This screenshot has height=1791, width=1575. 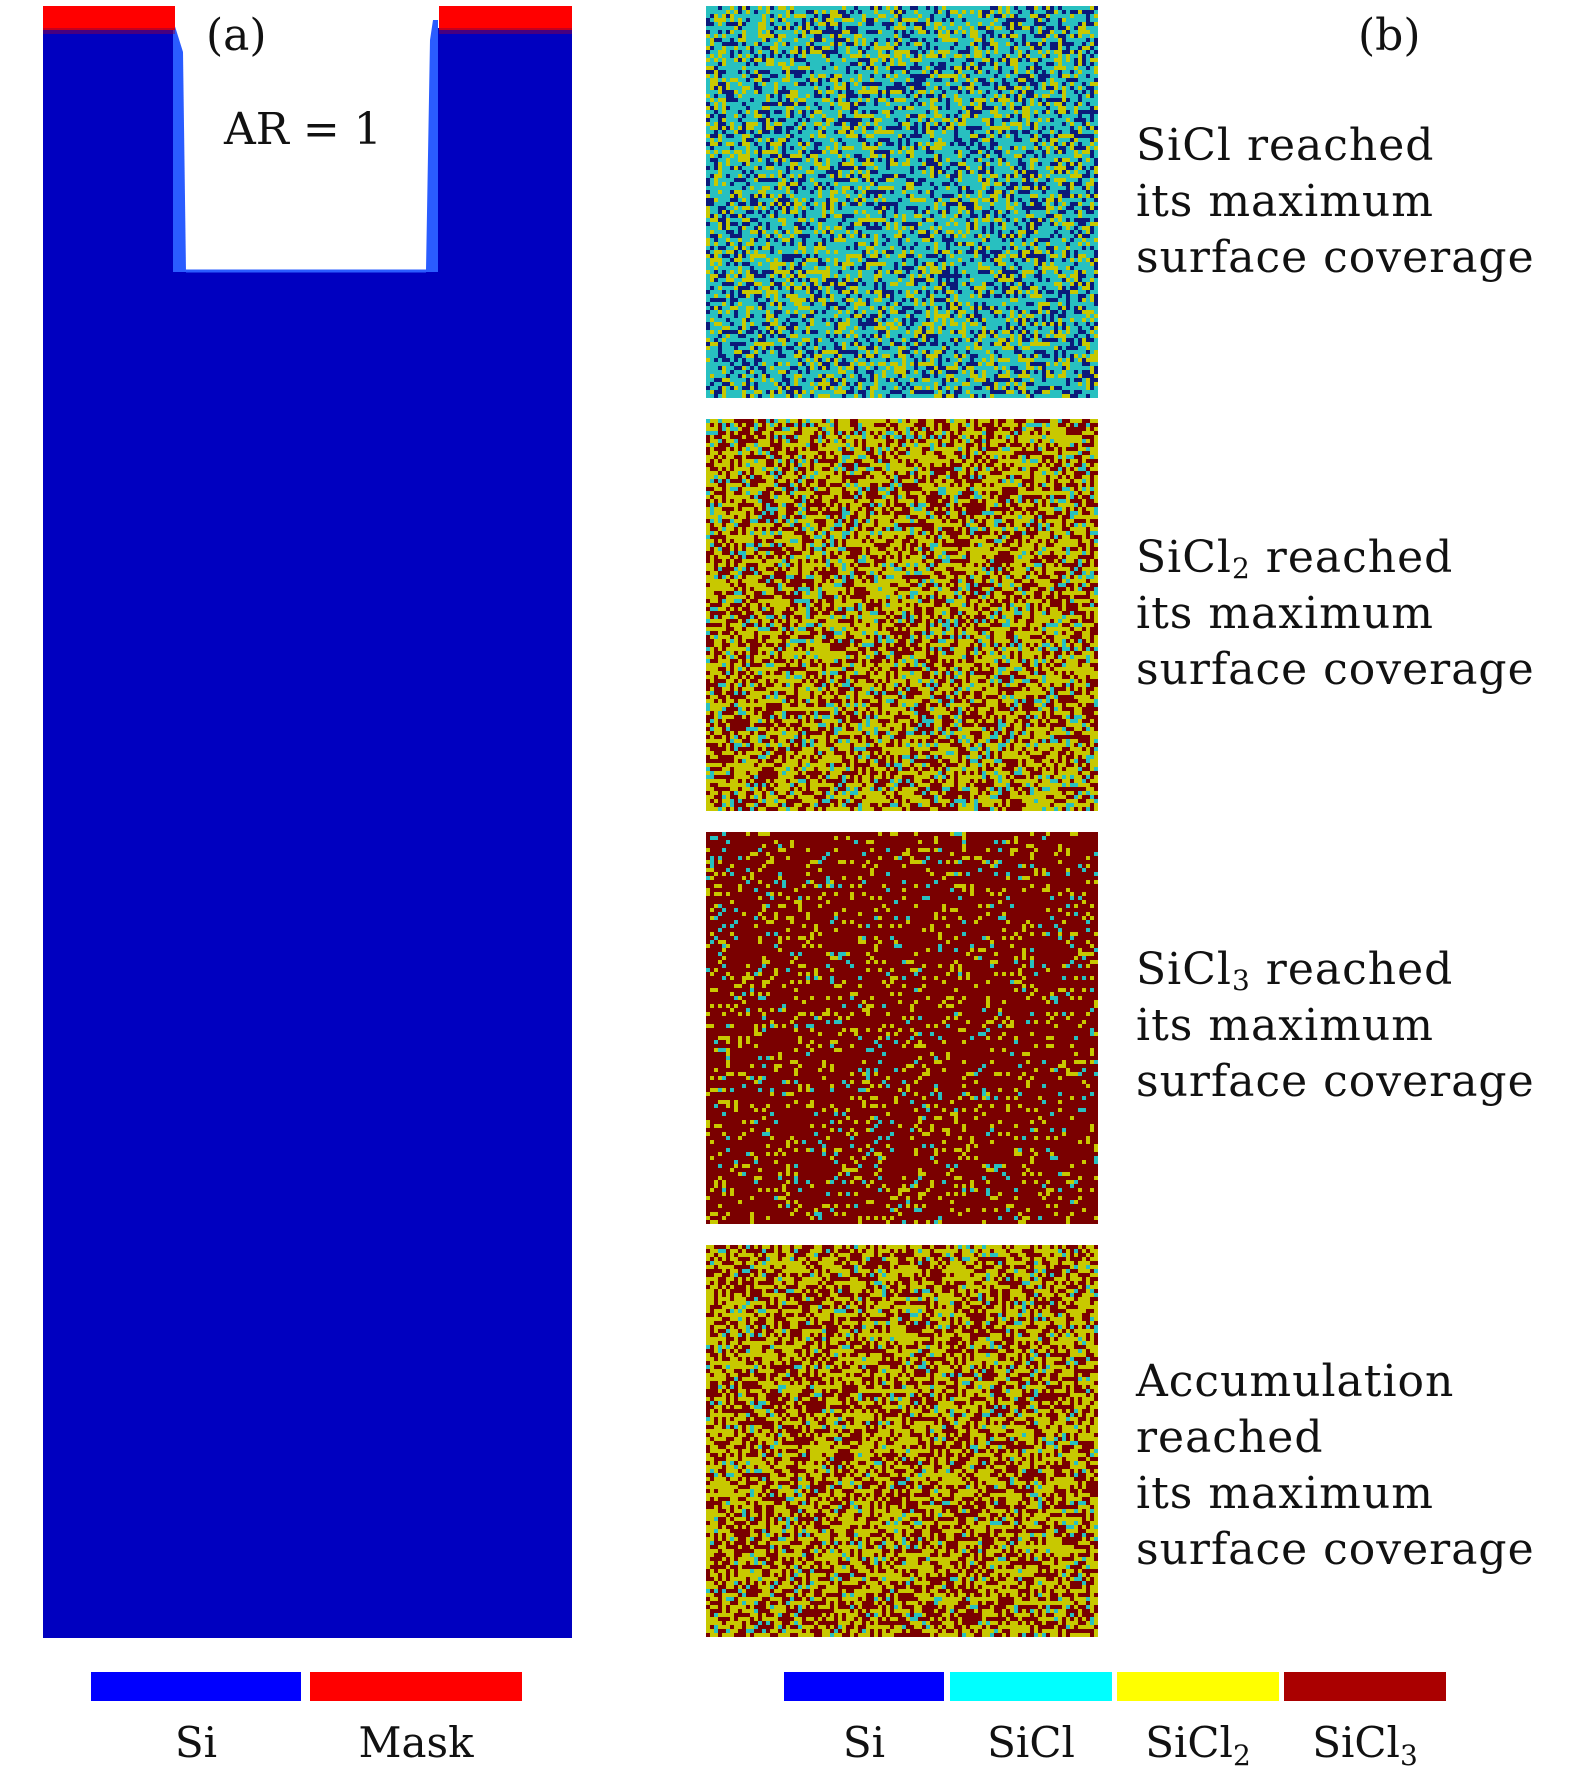 What do you see at coordinates (1031, 1686) in the screenshot?
I see `legend-b-swatch-sicl` at bounding box center [1031, 1686].